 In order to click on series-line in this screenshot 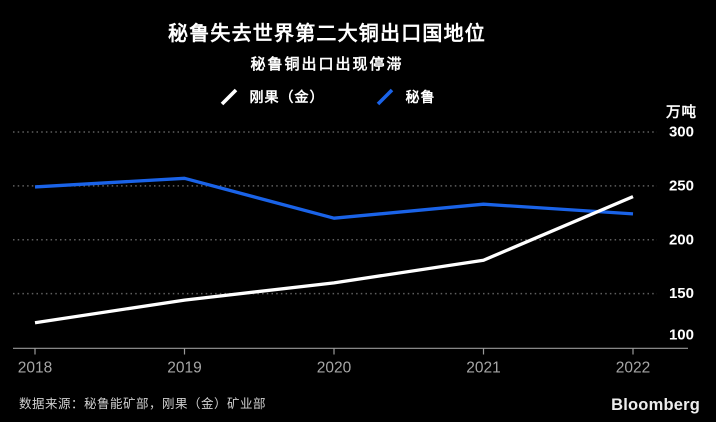, I will do `click(334, 198)`.